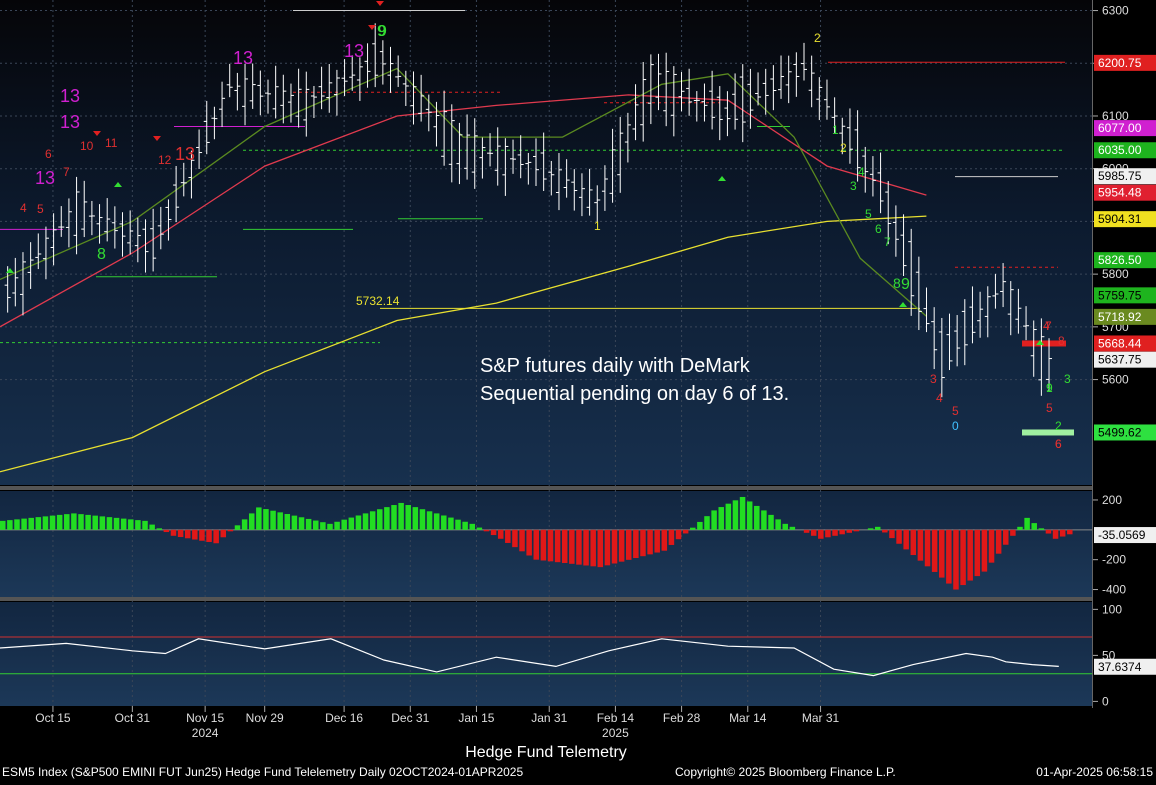 This screenshot has width=1156, height=785. What do you see at coordinates (1120, 360) in the screenshot?
I see `price-label: 5637.75` at bounding box center [1120, 360].